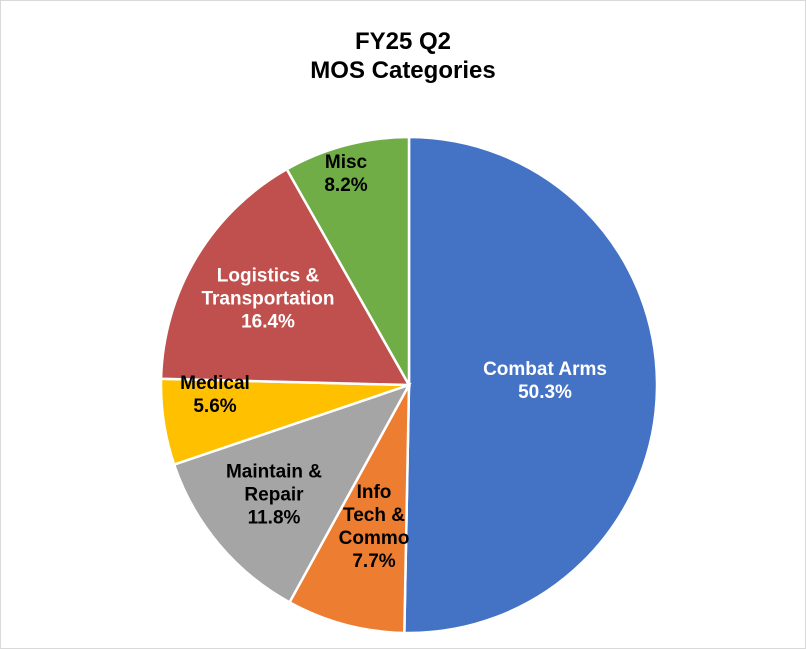 The height and width of the screenshot is (649, 806). What do you see at coordinates (403, 70) in the screenshot?
I see `chart-subtitle: MOS Categories` at bounding box center [403, 70].